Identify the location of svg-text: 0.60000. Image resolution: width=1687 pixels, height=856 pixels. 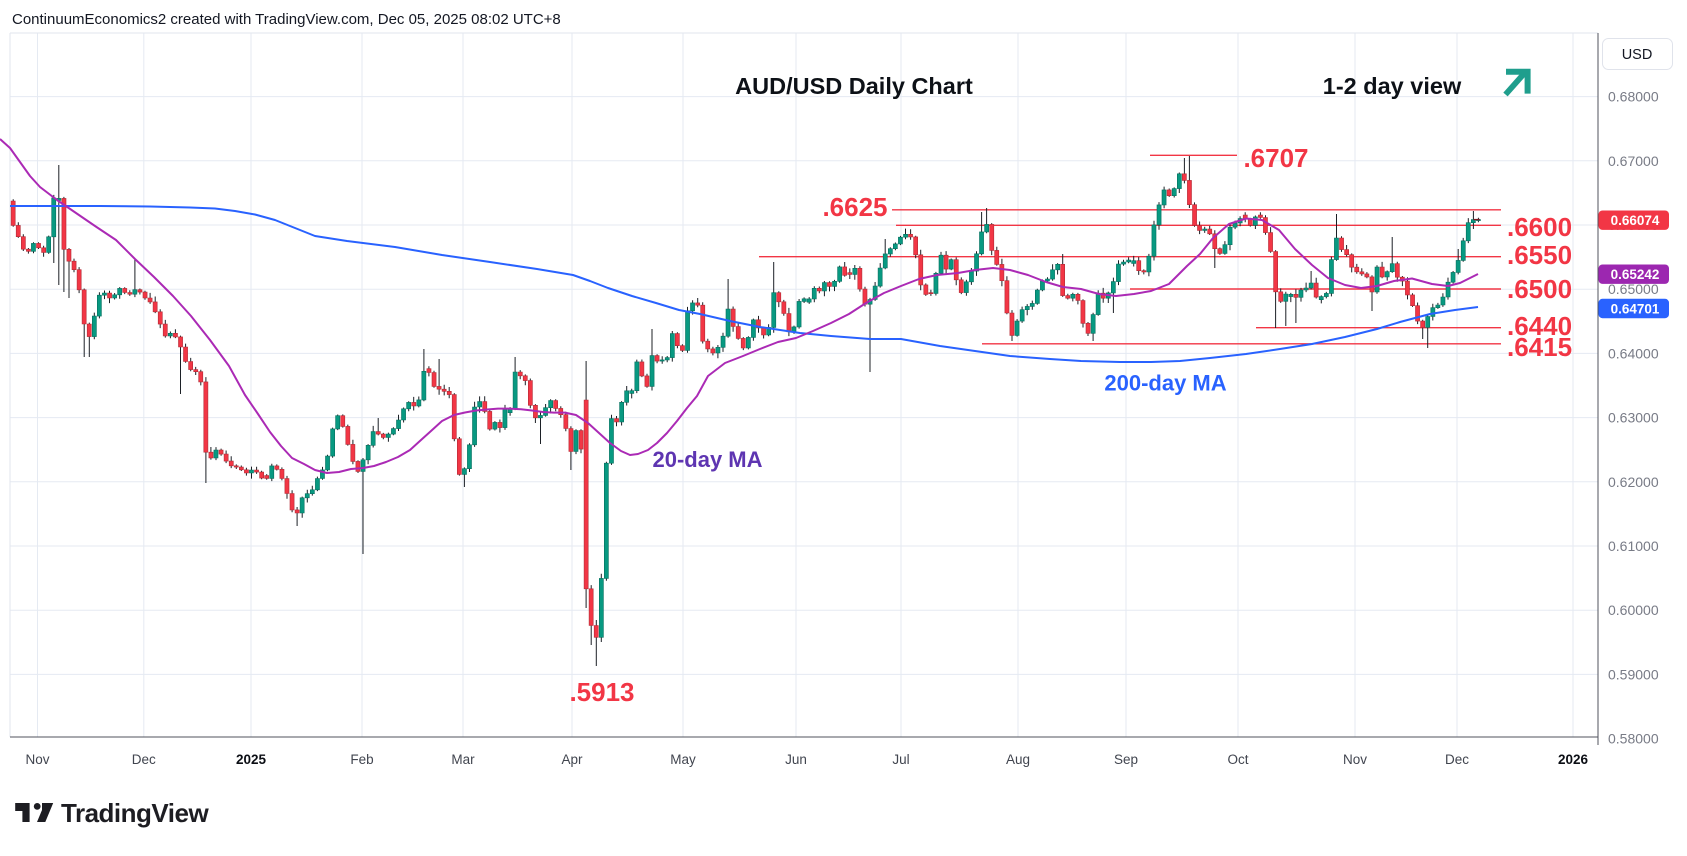
(1633, 610).